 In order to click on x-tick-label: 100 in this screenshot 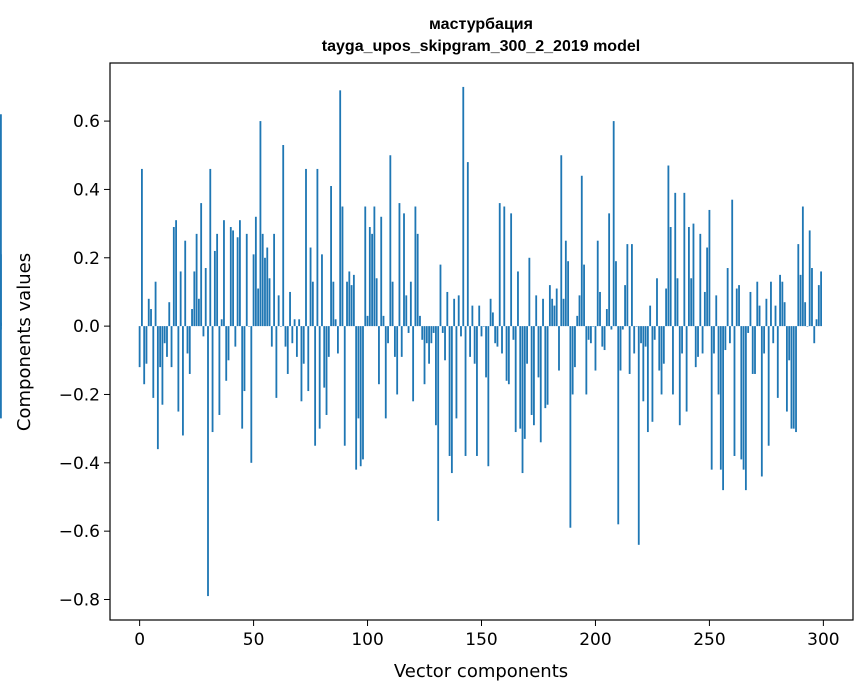, I will do `click(367, 640)`.